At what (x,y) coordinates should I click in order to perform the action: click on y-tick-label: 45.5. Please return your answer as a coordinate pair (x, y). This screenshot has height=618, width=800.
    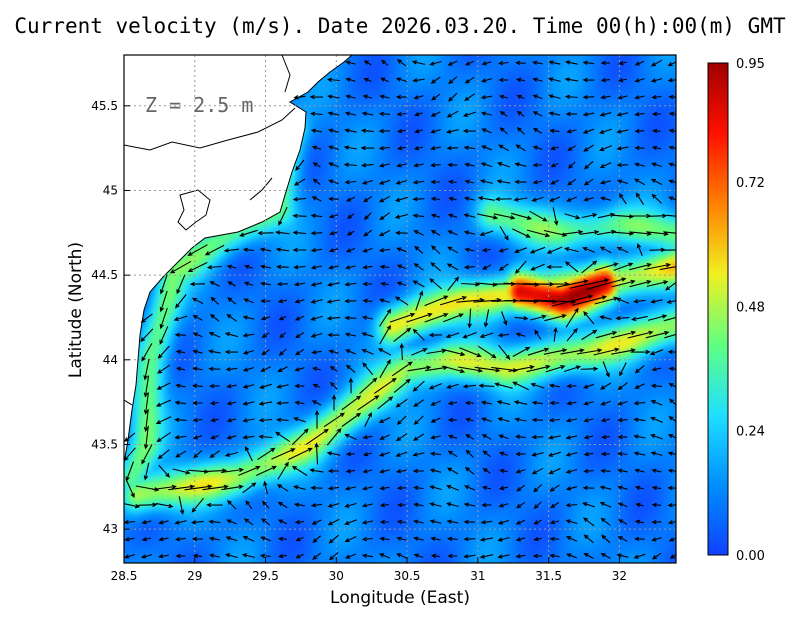
    Looking at the image, I should click on (104, 106).